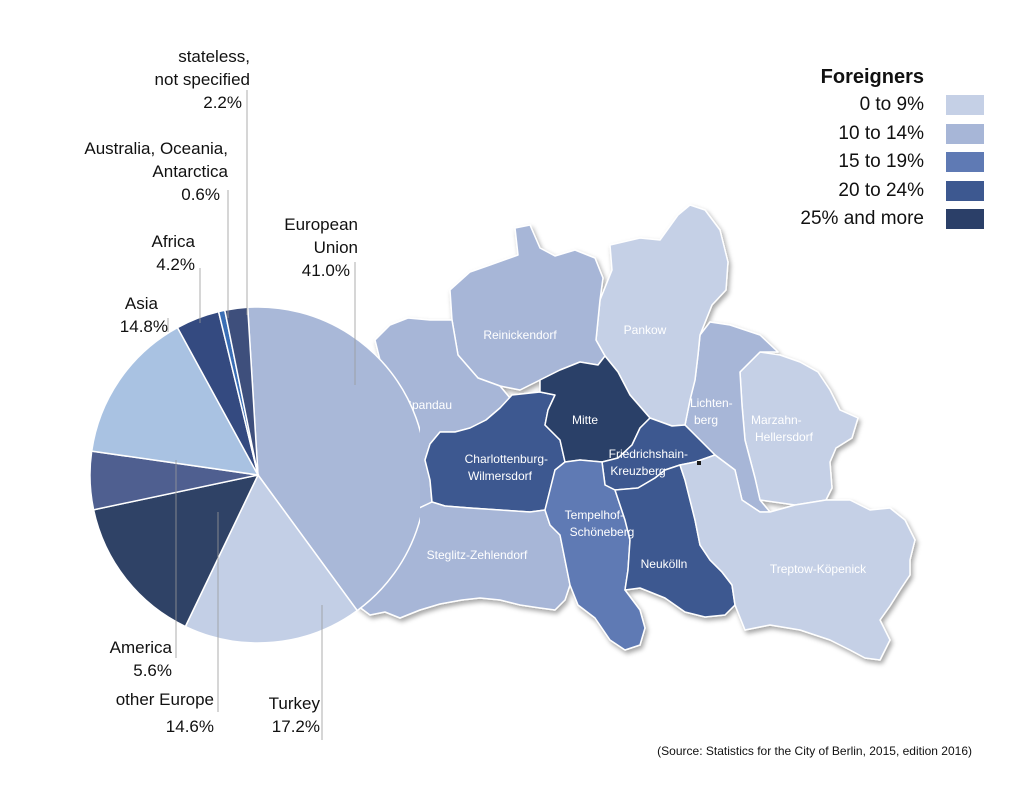  What do you see at coordinates (173, 241) in the screenshot?
I see `pie-label-africa-line1: Africa` at bounding box center [173, 241].